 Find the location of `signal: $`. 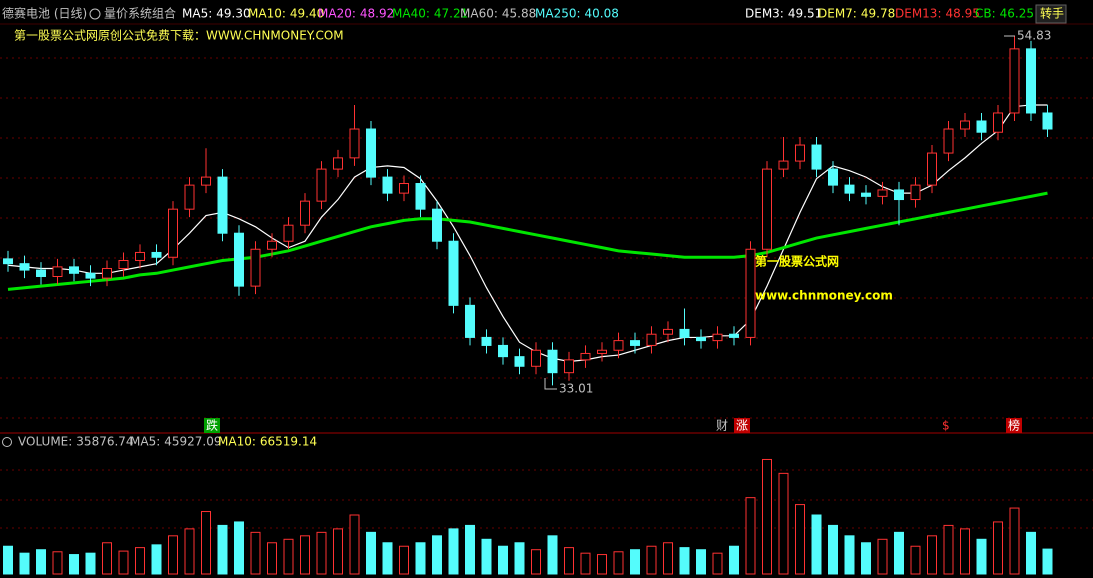

signal: $ is located at coordinates (946, 426).